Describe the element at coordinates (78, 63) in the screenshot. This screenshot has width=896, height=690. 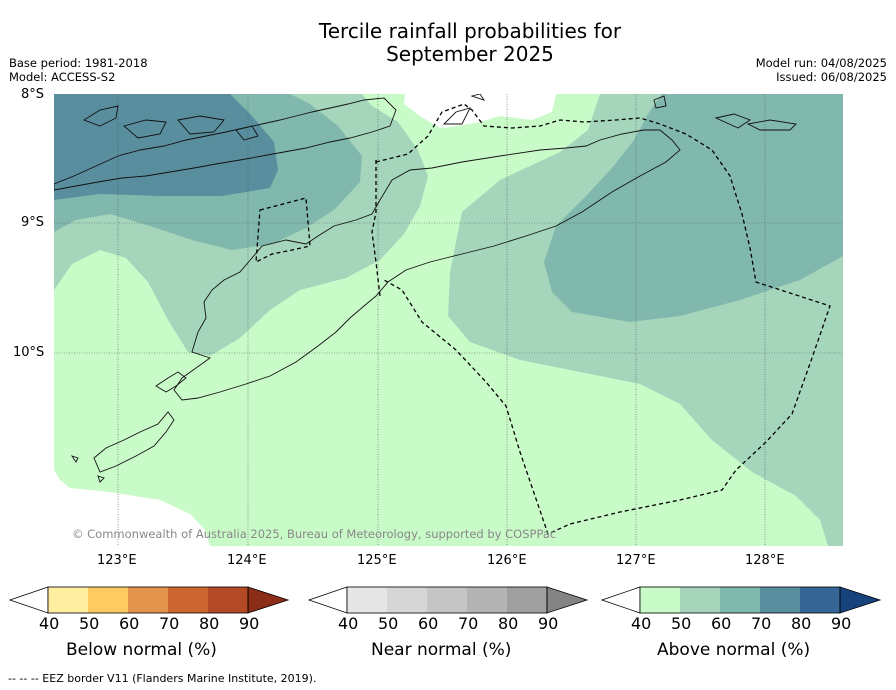
I see `base-period: Base period: 1981-2018` at that location.